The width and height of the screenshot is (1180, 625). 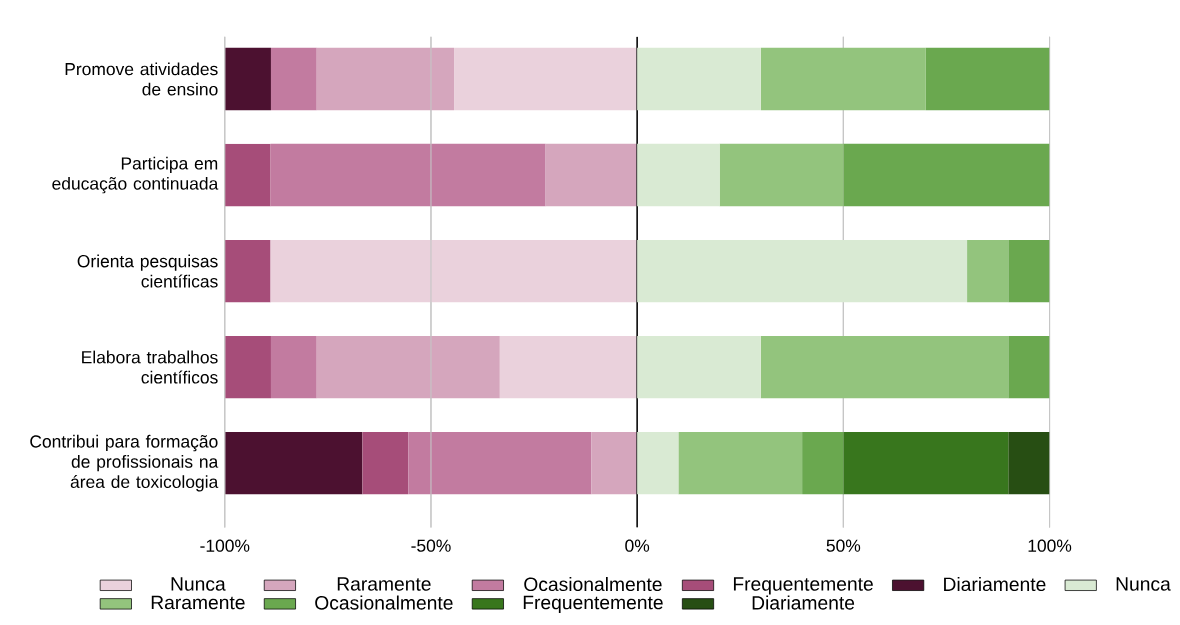 I want to click on x-tick-label: 50%, so click(x=843, y=545).